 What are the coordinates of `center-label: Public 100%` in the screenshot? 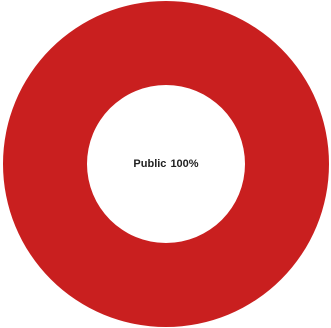 It's located at (165, 164).